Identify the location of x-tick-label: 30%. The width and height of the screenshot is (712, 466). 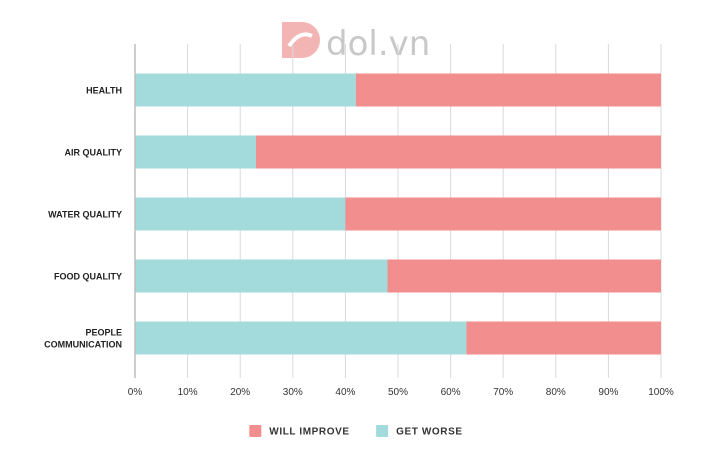
(293, 392).